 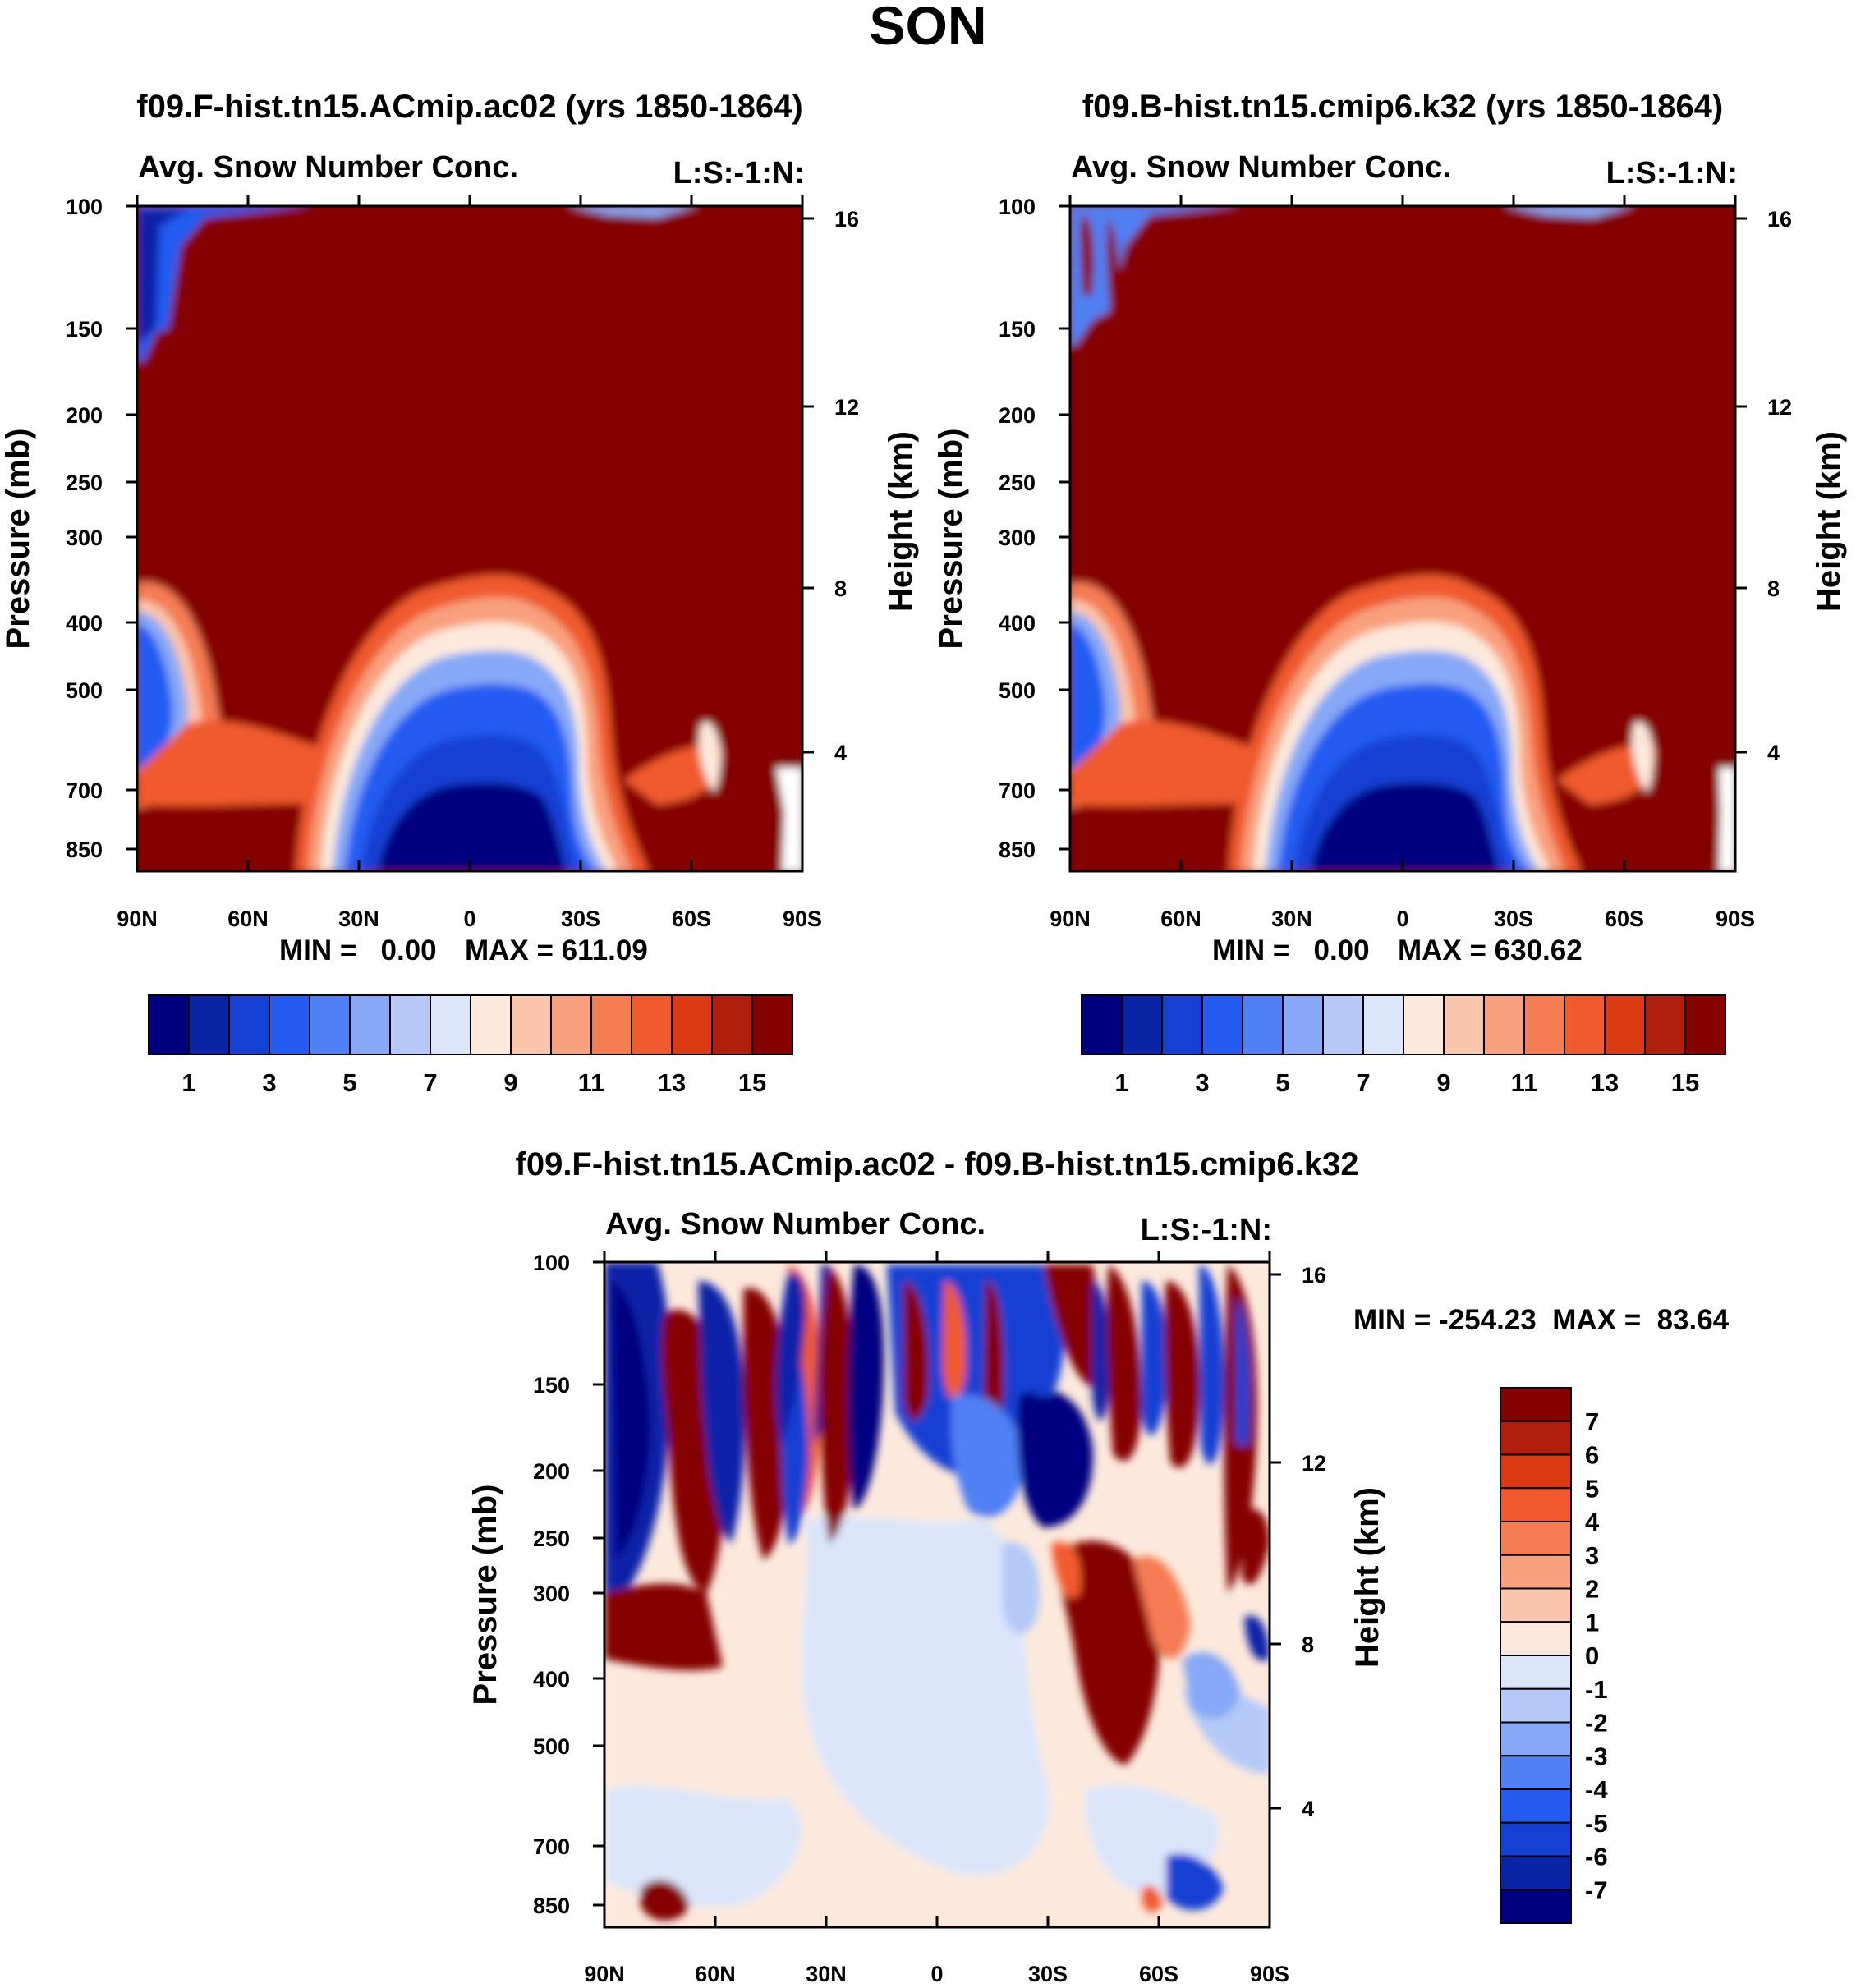 I want to click on y-tick-label-right: 12, so click(x=1779, y=407).